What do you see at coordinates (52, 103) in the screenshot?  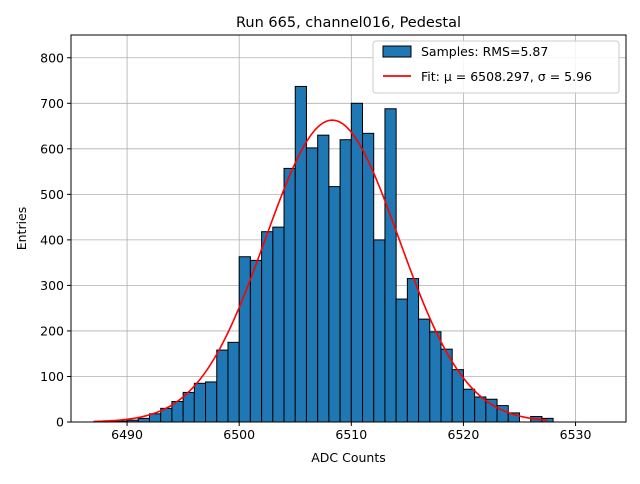 I see `y-tick-label: 700` at bounding box center [52, 103].